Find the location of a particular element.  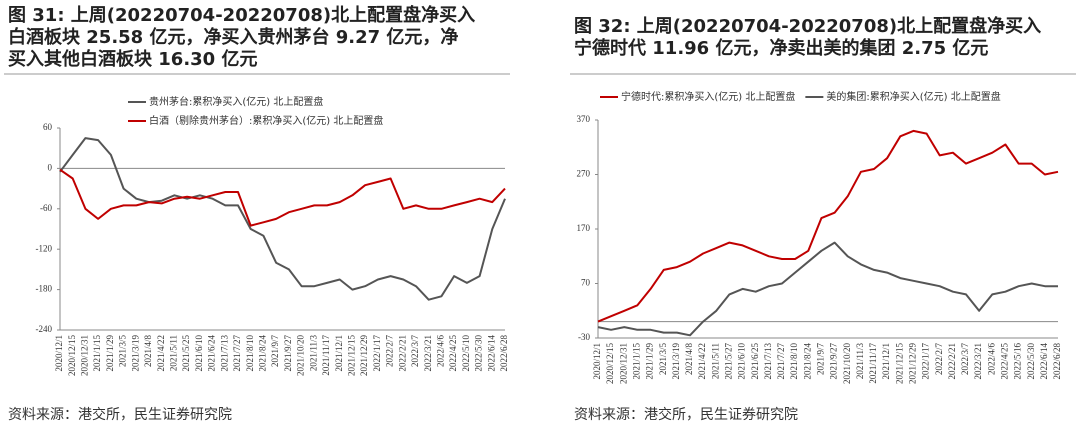

x-tick-label: 2021/5/25 is located at coordinates (186, 353).